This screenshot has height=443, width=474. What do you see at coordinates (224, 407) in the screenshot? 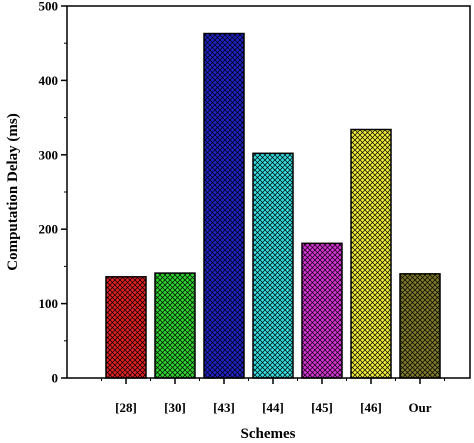
I see `x-tick-label: [43]` at bounding box center [224, 407].